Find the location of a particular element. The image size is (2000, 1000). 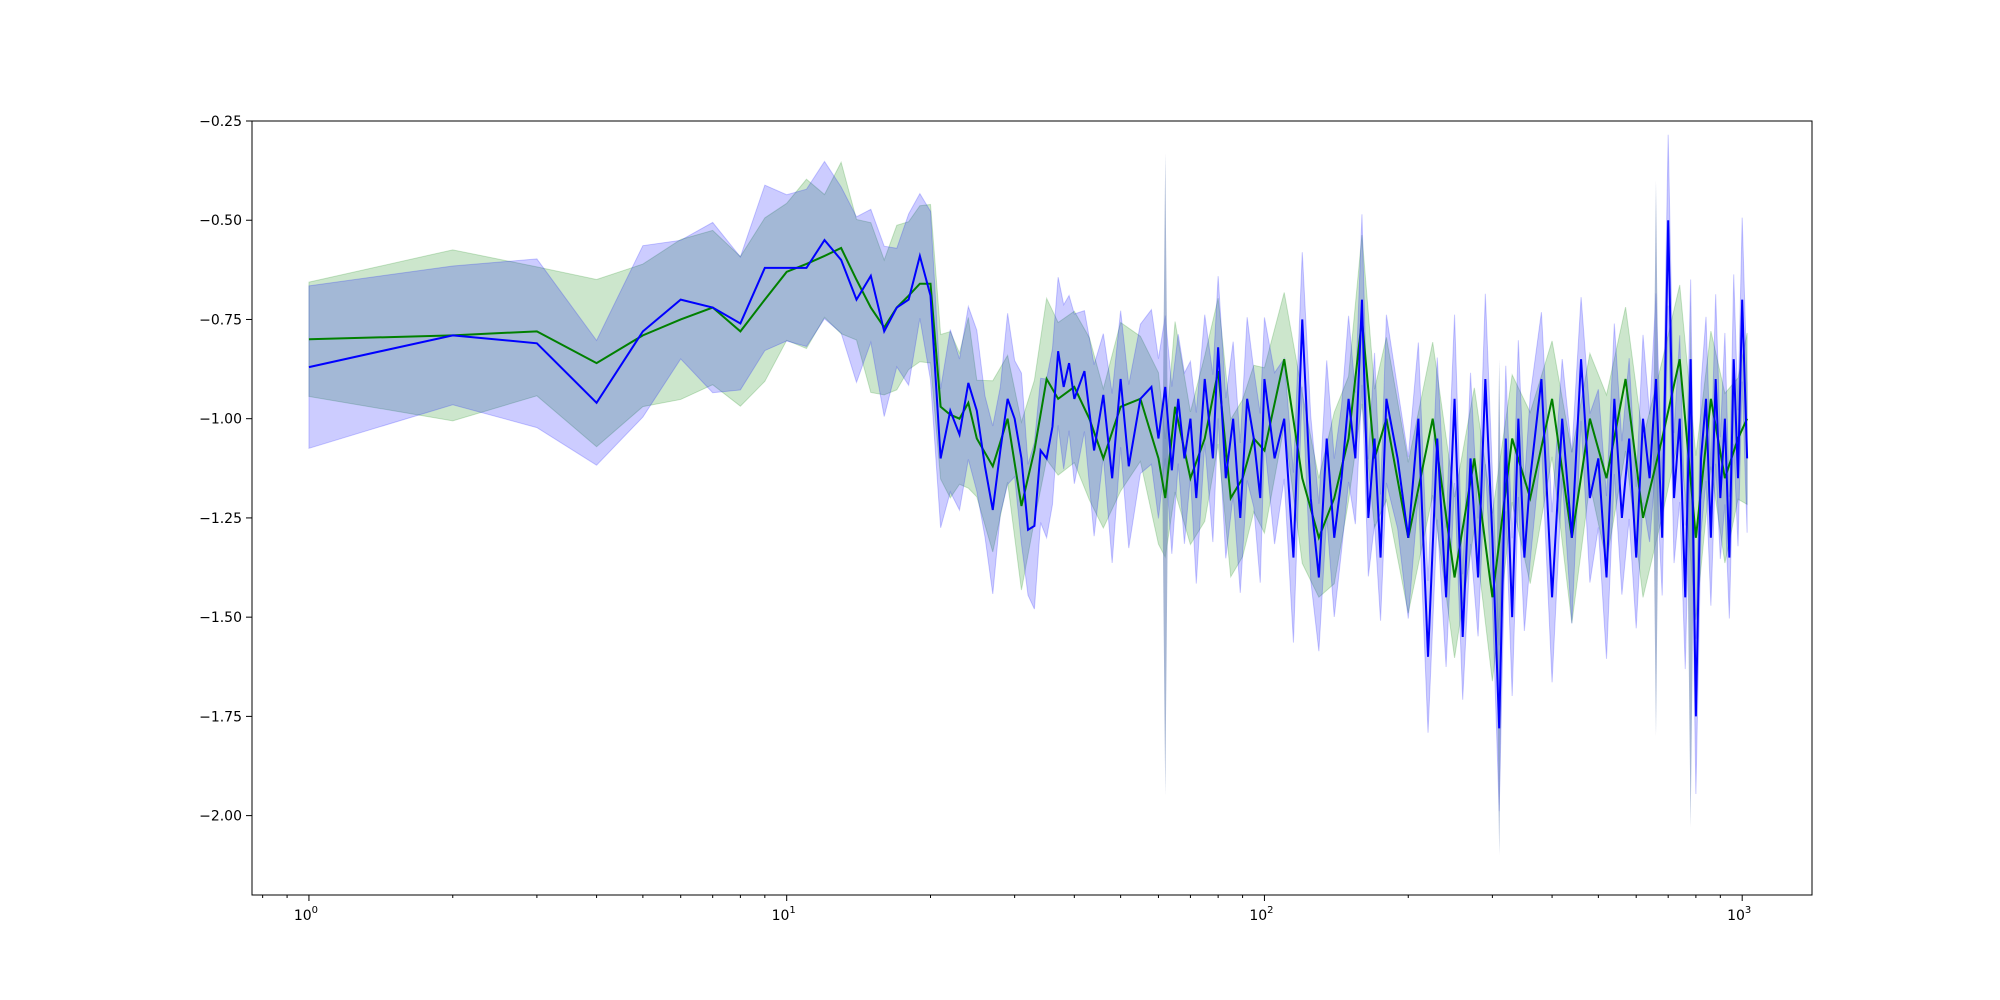

x-tick-label: 10¹ is located at coordinates (784, 914).